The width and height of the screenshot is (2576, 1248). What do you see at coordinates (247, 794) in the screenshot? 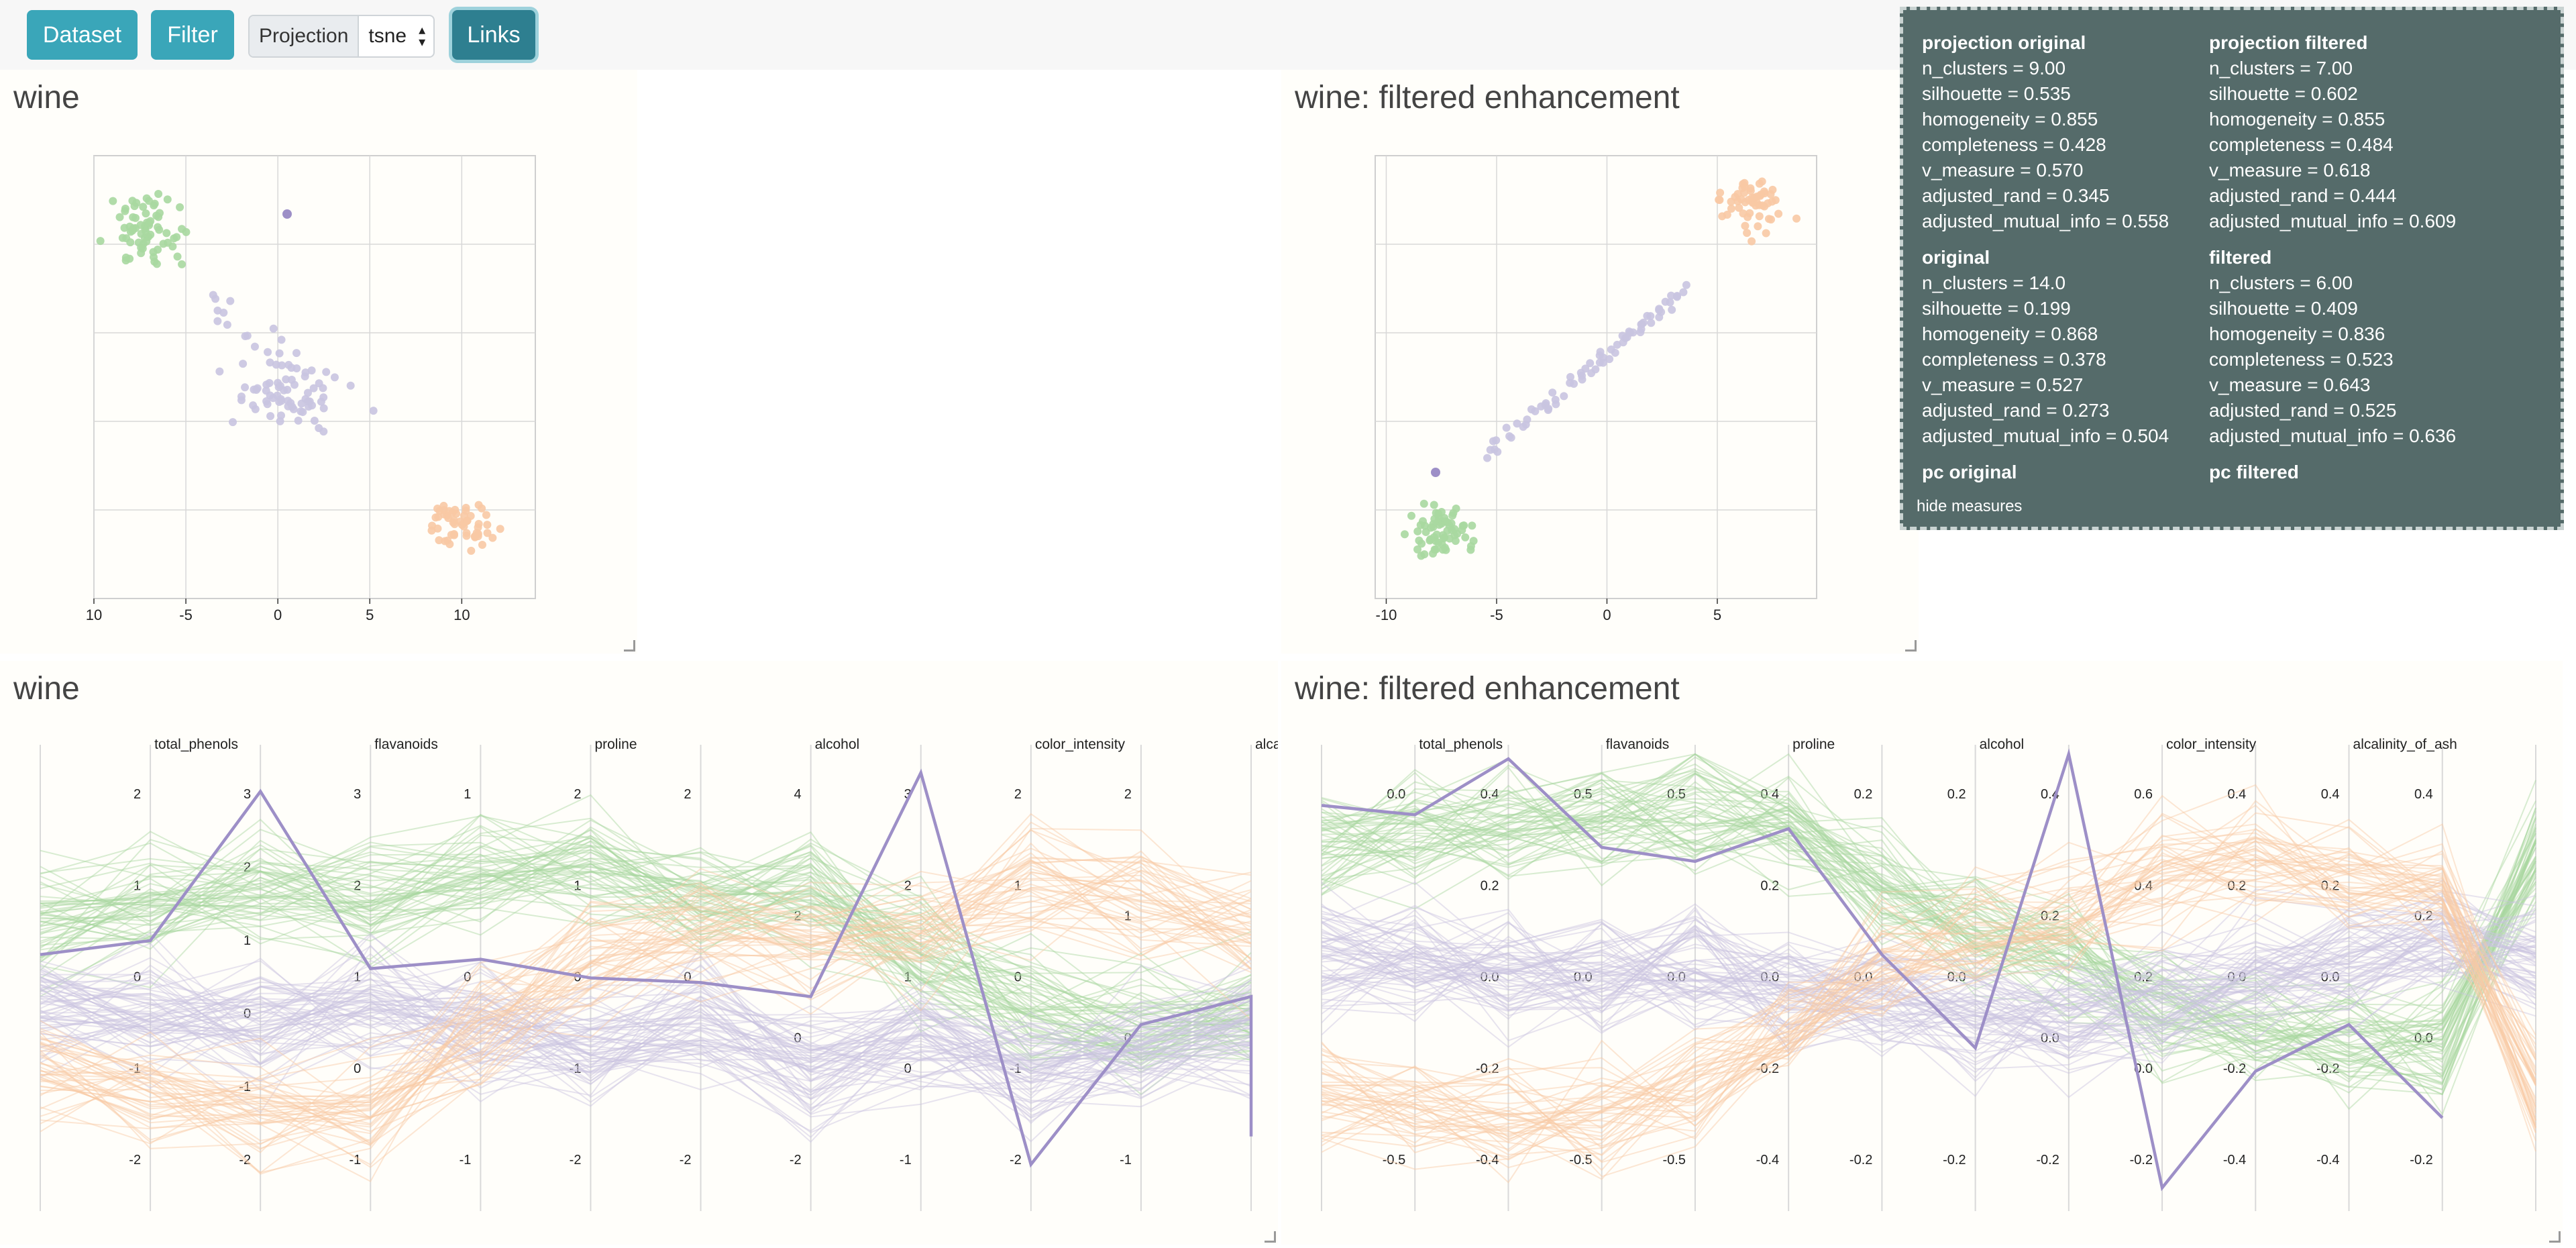
I see `pc-tick-label: 3` at bounding box center [247, 794].